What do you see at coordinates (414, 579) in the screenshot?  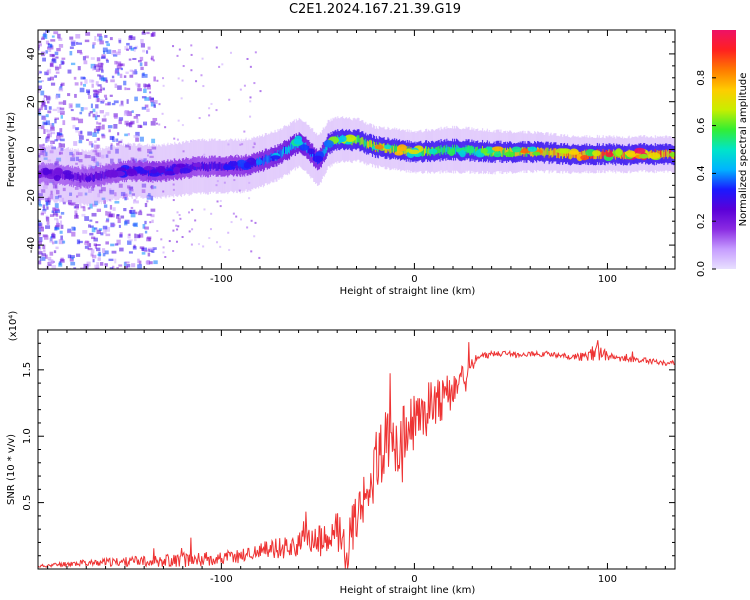 I see `x-tick-label: 0` at bounding box center [414, 579].